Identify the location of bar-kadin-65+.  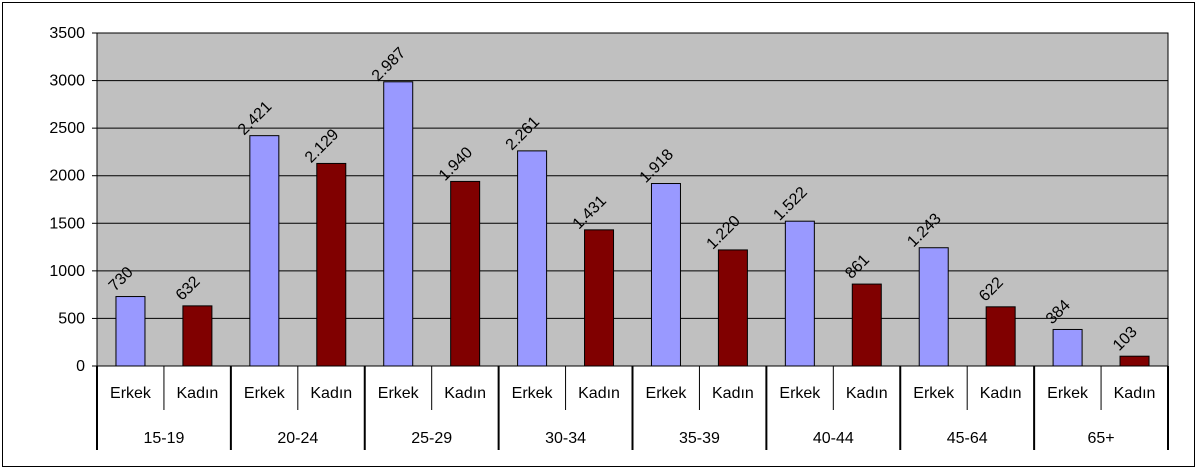
(1134, 361).